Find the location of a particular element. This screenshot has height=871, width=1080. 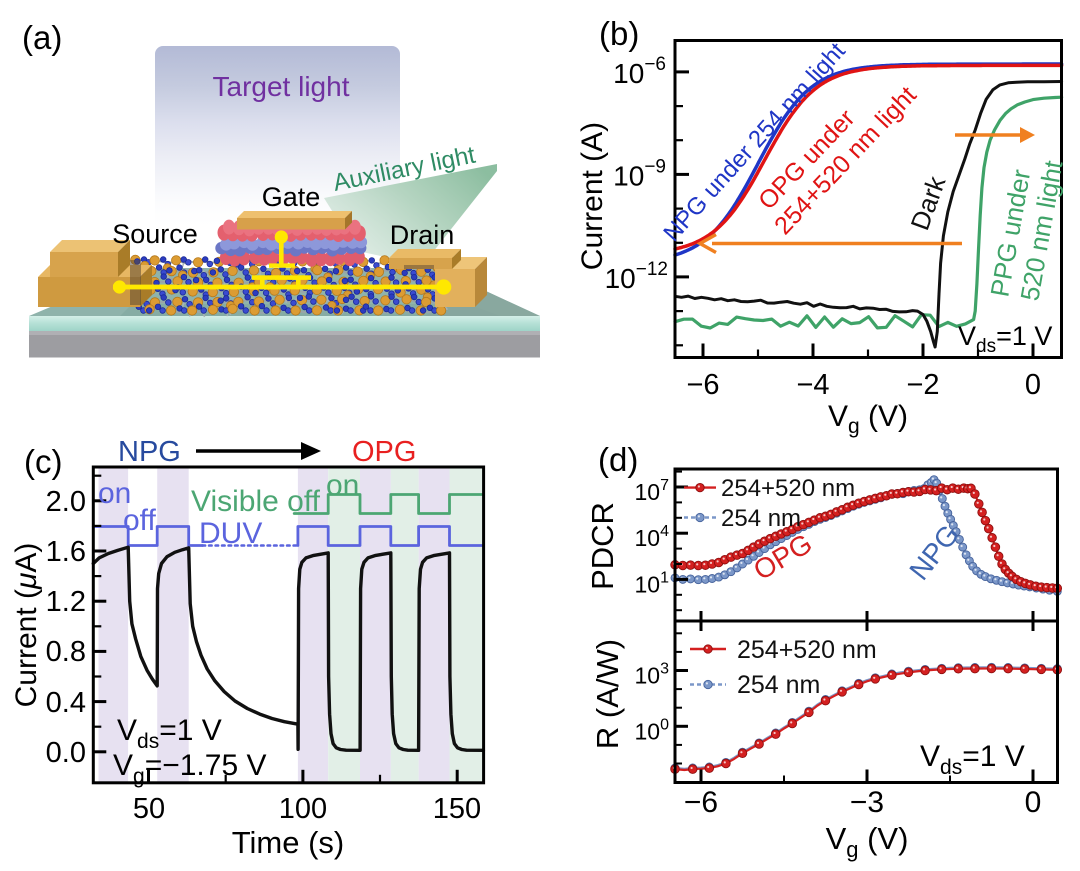

svg-text: 50 is located at coordinates (149, 809).